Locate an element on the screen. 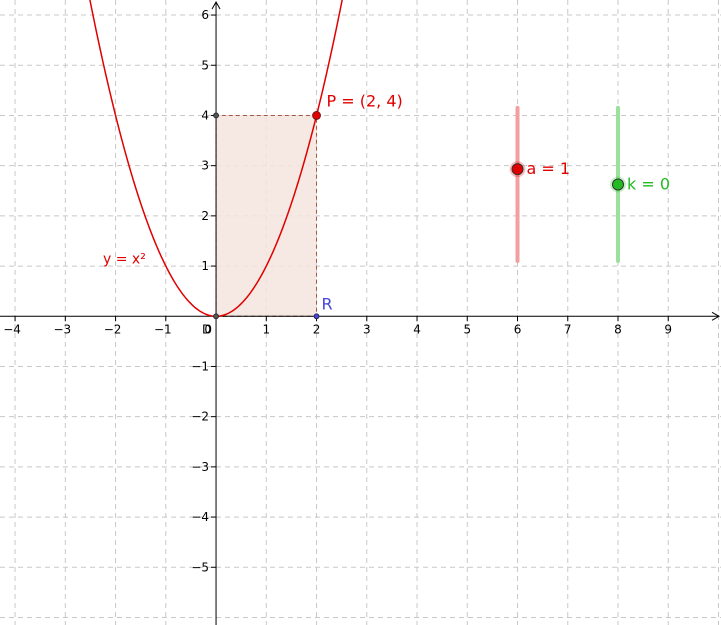  x-tick-label: 1 is located at coordinates (266, 329).